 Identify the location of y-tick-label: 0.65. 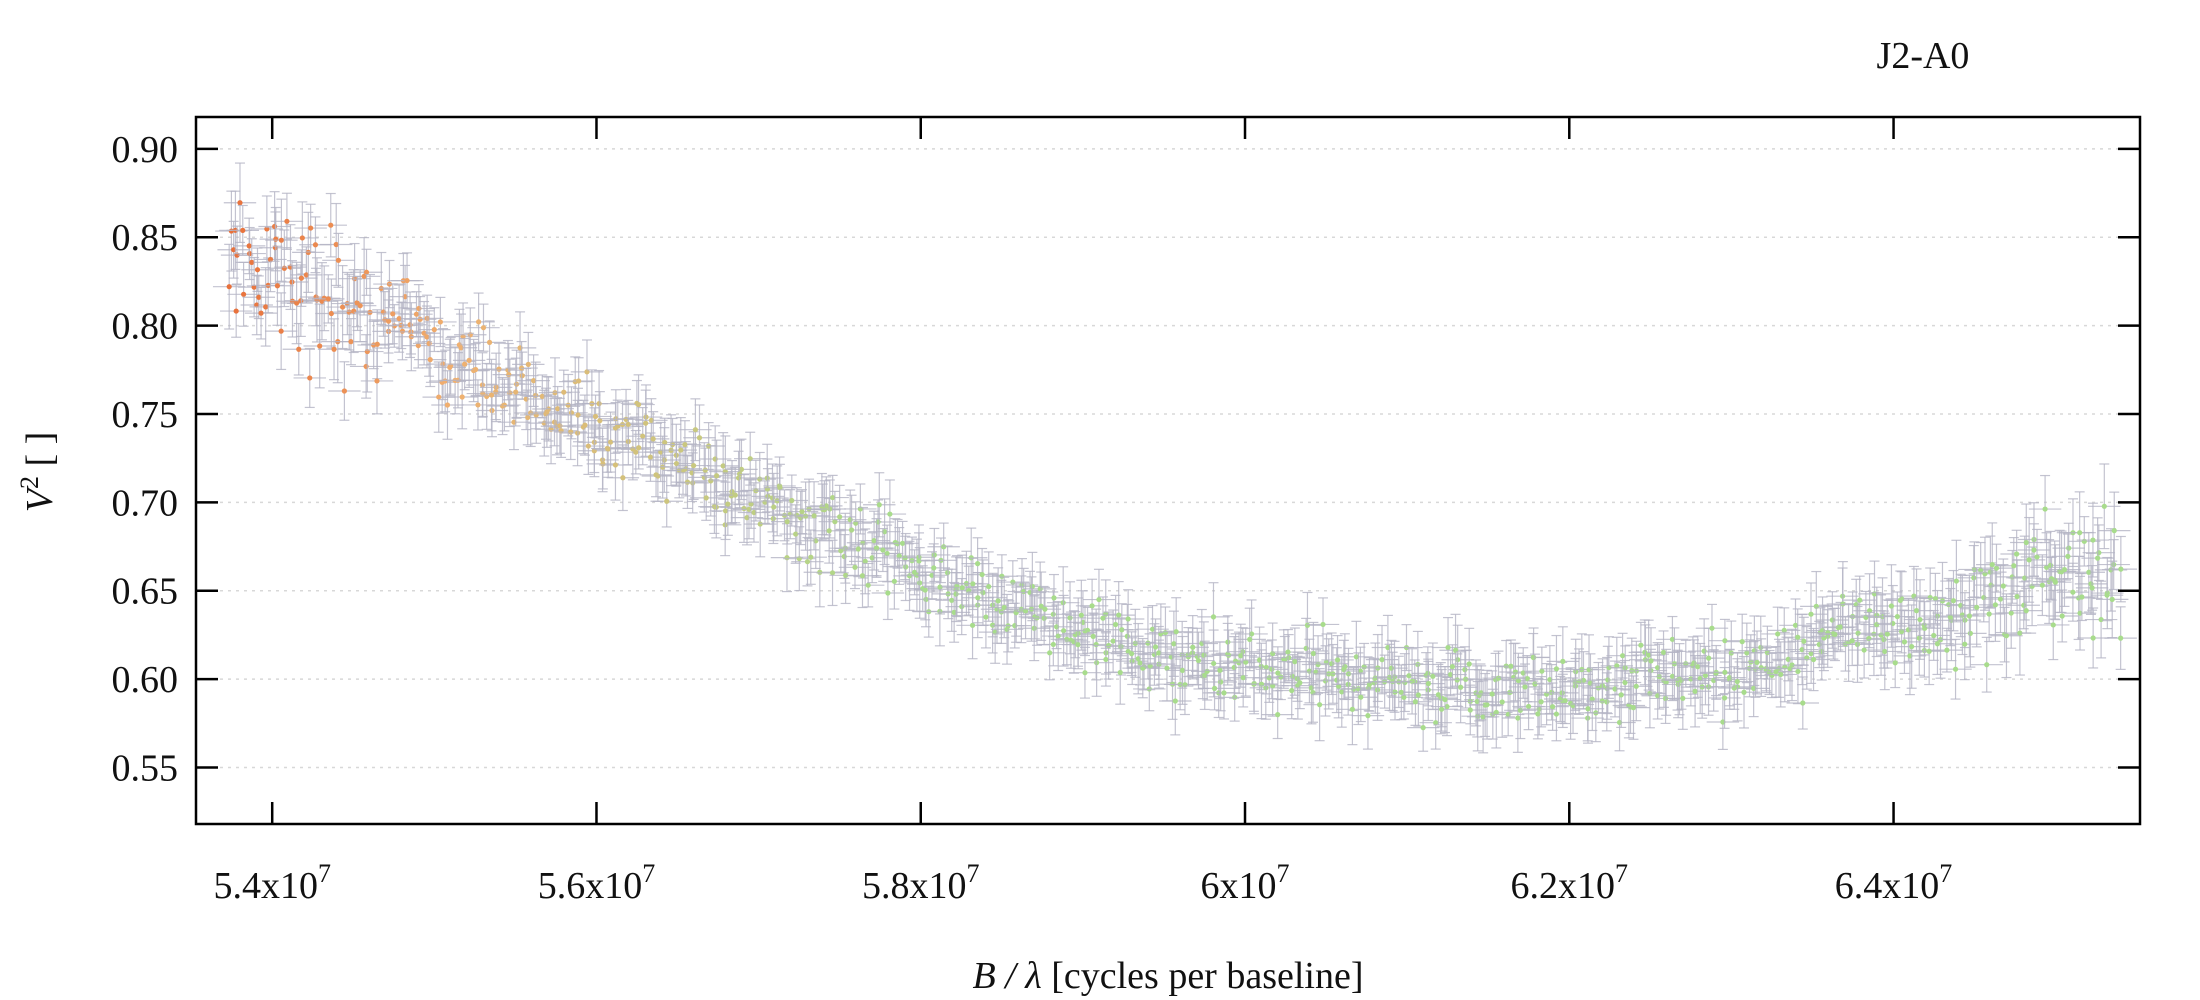
(145, 592).